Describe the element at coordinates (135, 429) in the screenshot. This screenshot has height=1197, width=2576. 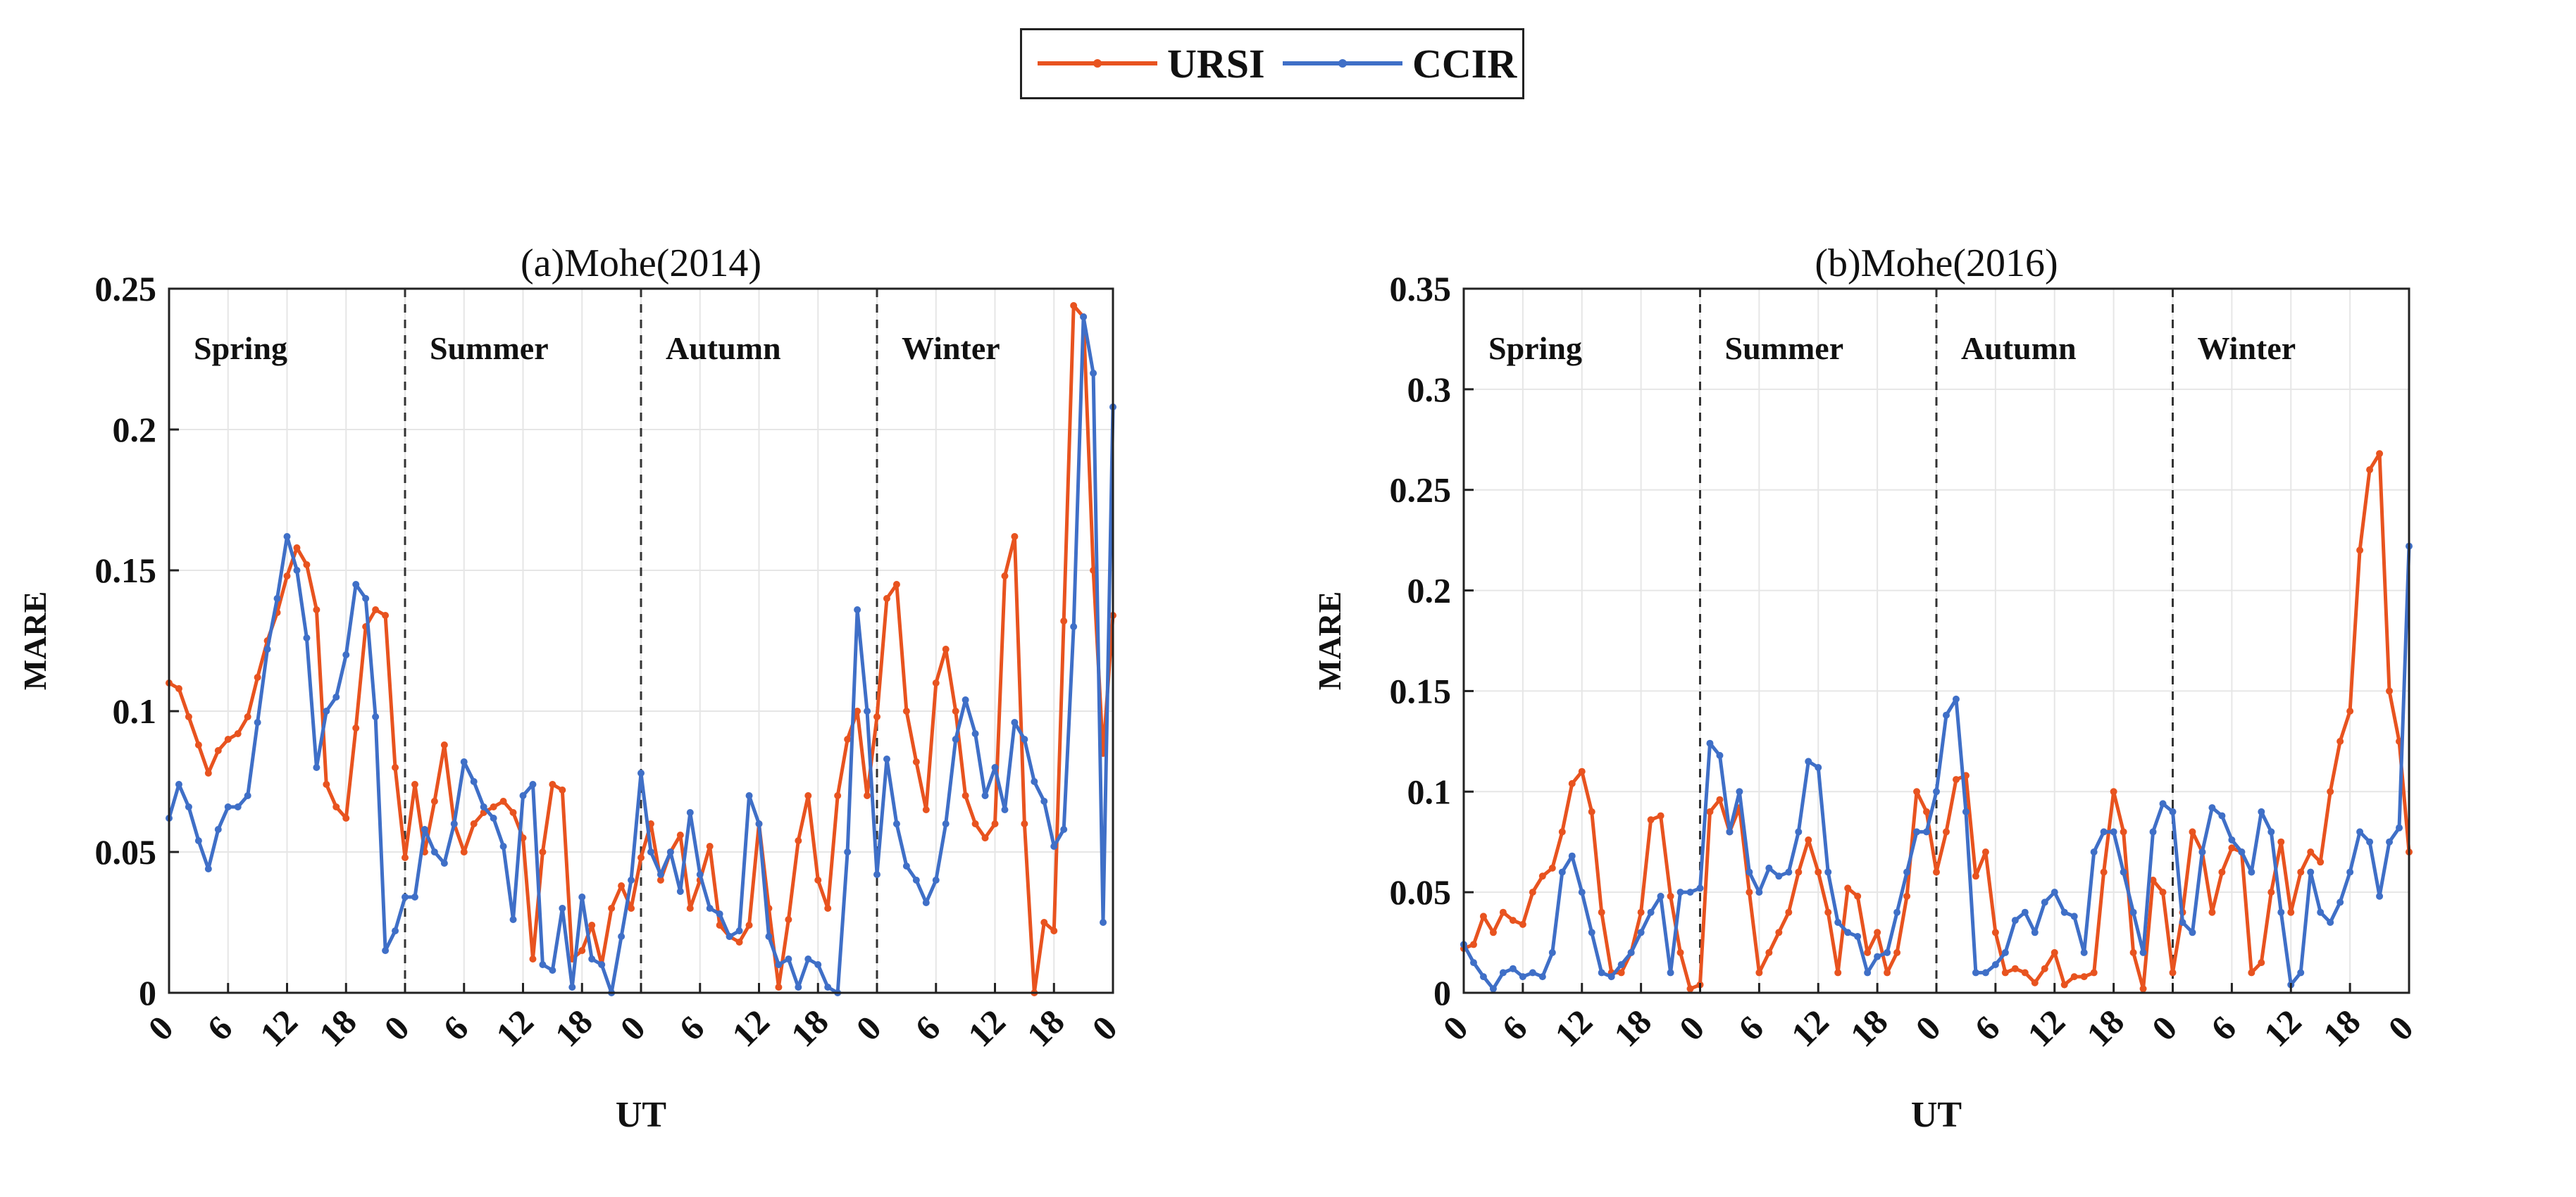
I see `y-tick-label: 0.2` at that location.